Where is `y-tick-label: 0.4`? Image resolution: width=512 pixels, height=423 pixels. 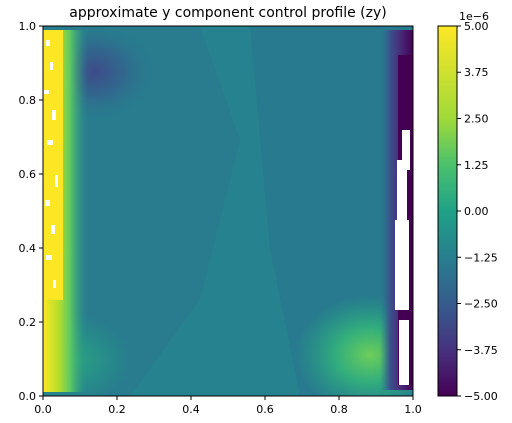 y-tick-label: 0.4 is located at coordinates (28, 248).